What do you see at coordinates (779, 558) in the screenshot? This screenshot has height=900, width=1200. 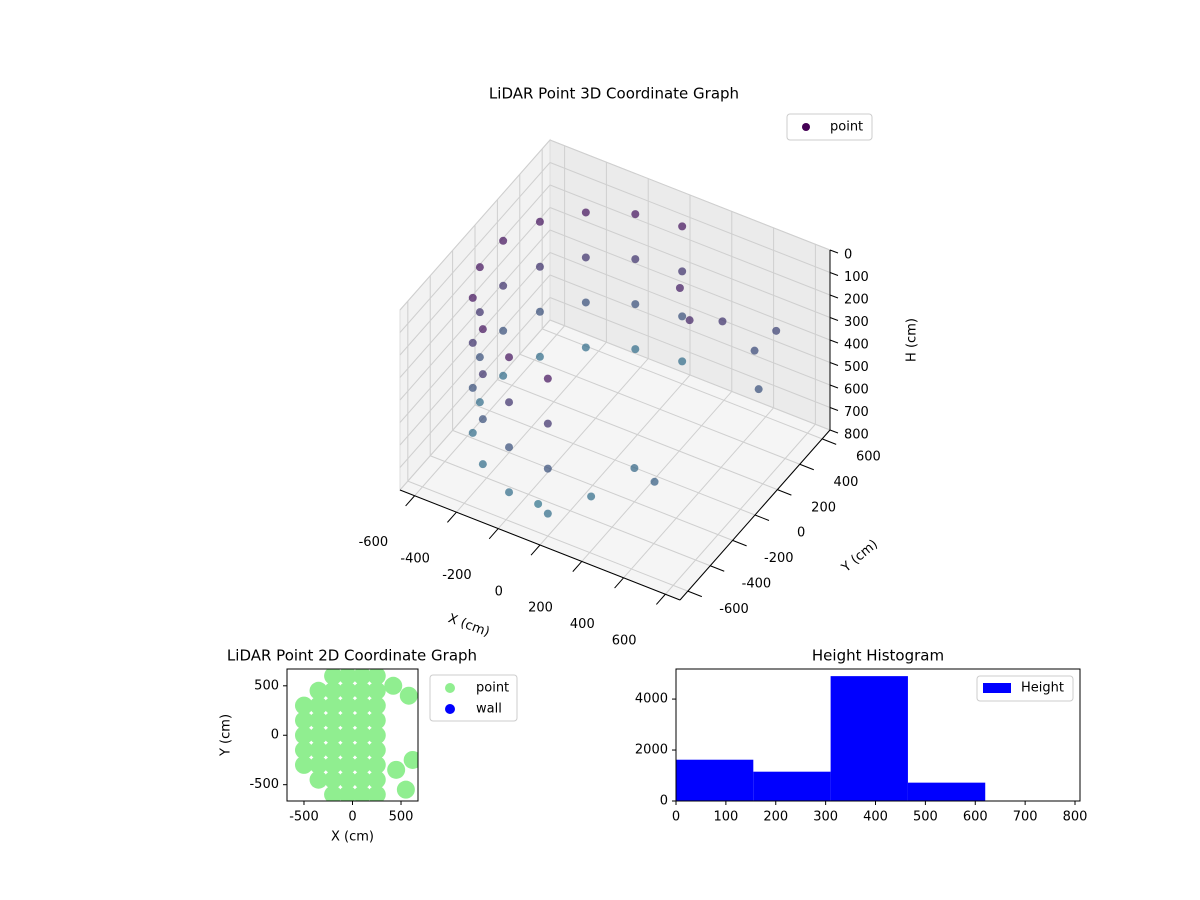 I see `y-tick-label: -200` at bounding box center [779, 558].